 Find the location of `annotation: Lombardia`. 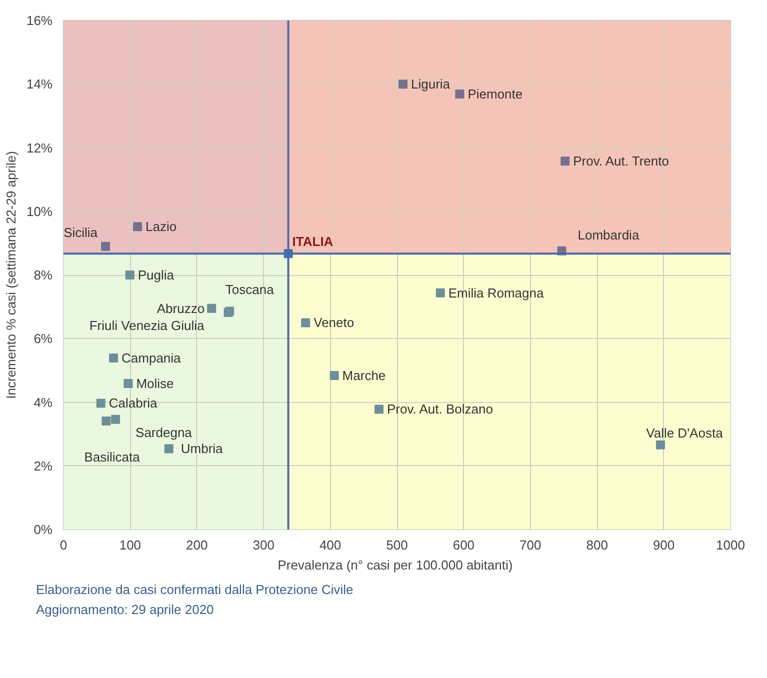

annotation: Lombardia is located at coordinates (609, 234).